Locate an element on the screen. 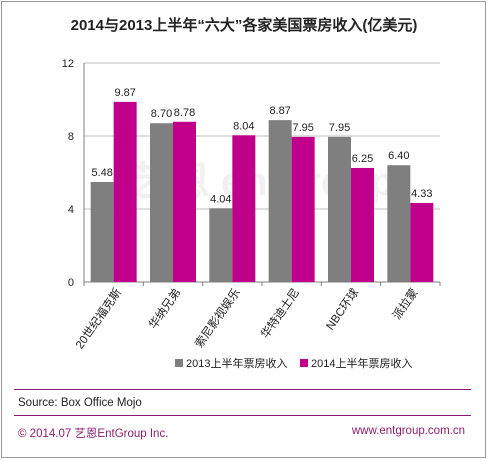  chart-title: 2014与2013上半年“六大”各家美国票房收入(亿美元) is located at coordinates (244, 25).